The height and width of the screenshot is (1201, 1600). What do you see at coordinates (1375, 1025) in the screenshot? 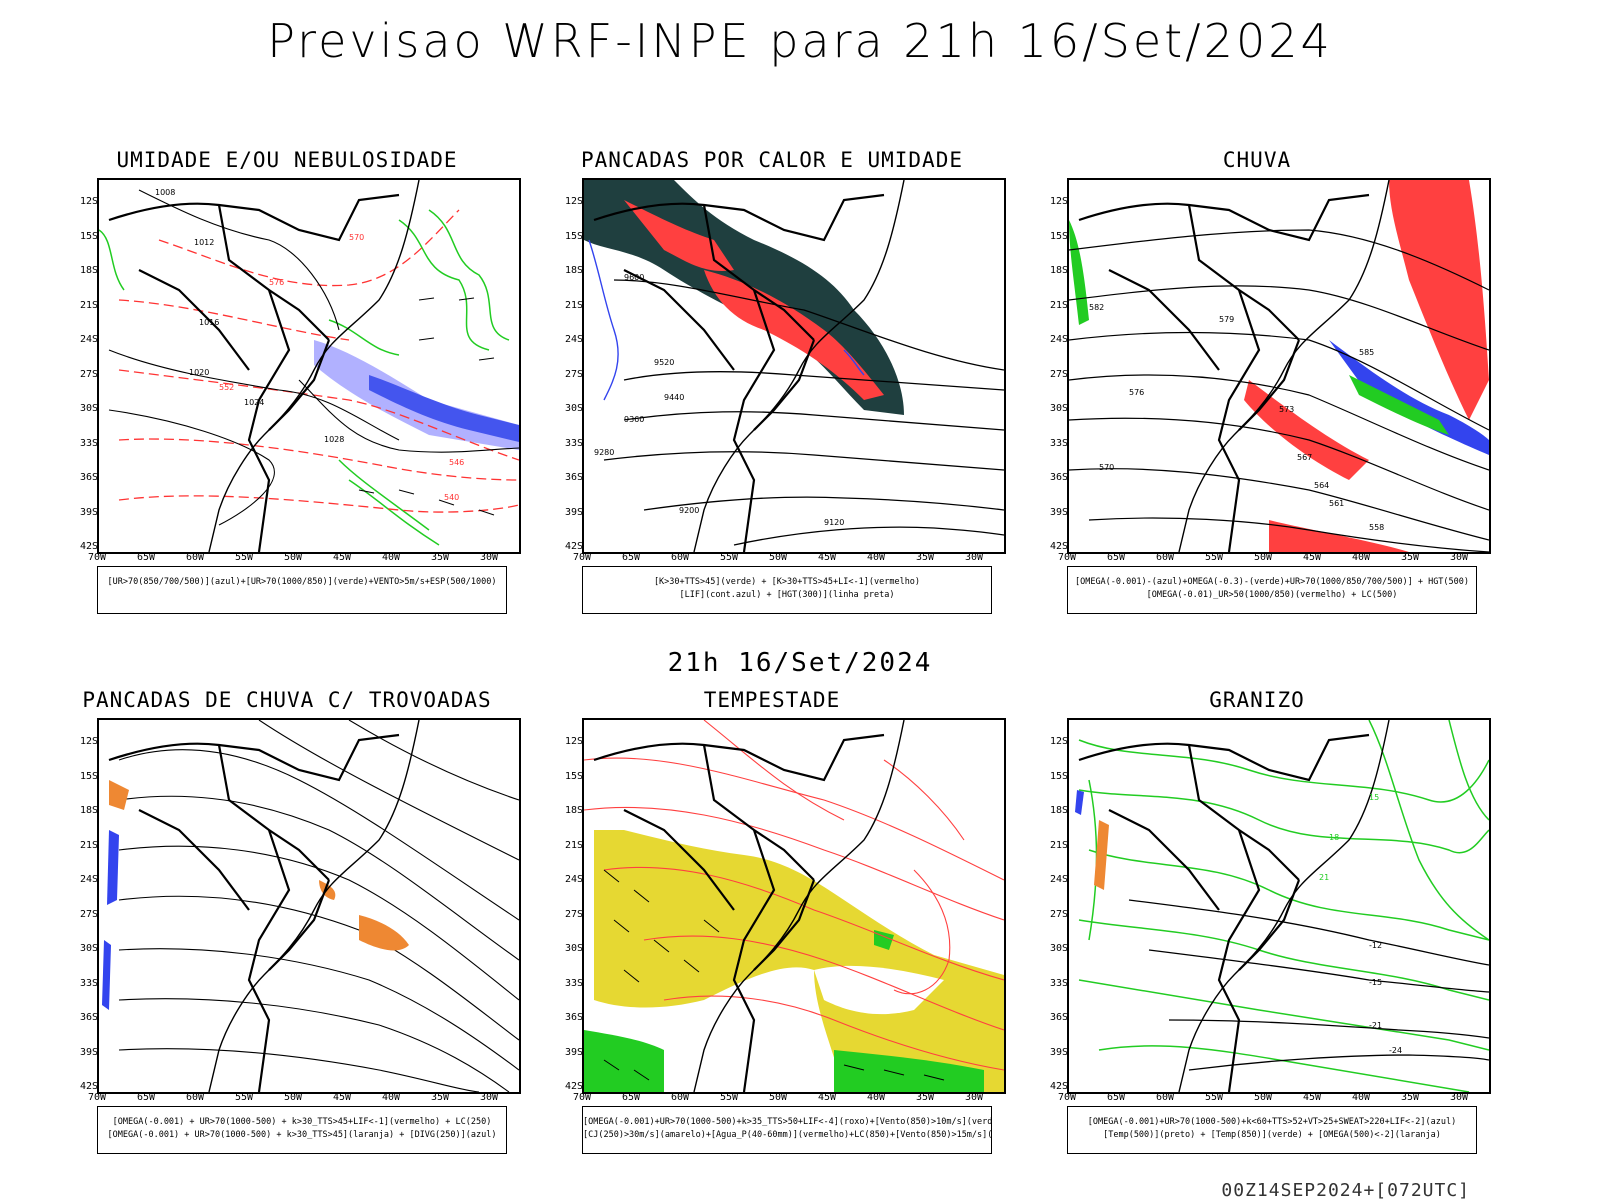
I see `contour-label: -21` at bounding box center [1375, 1025].